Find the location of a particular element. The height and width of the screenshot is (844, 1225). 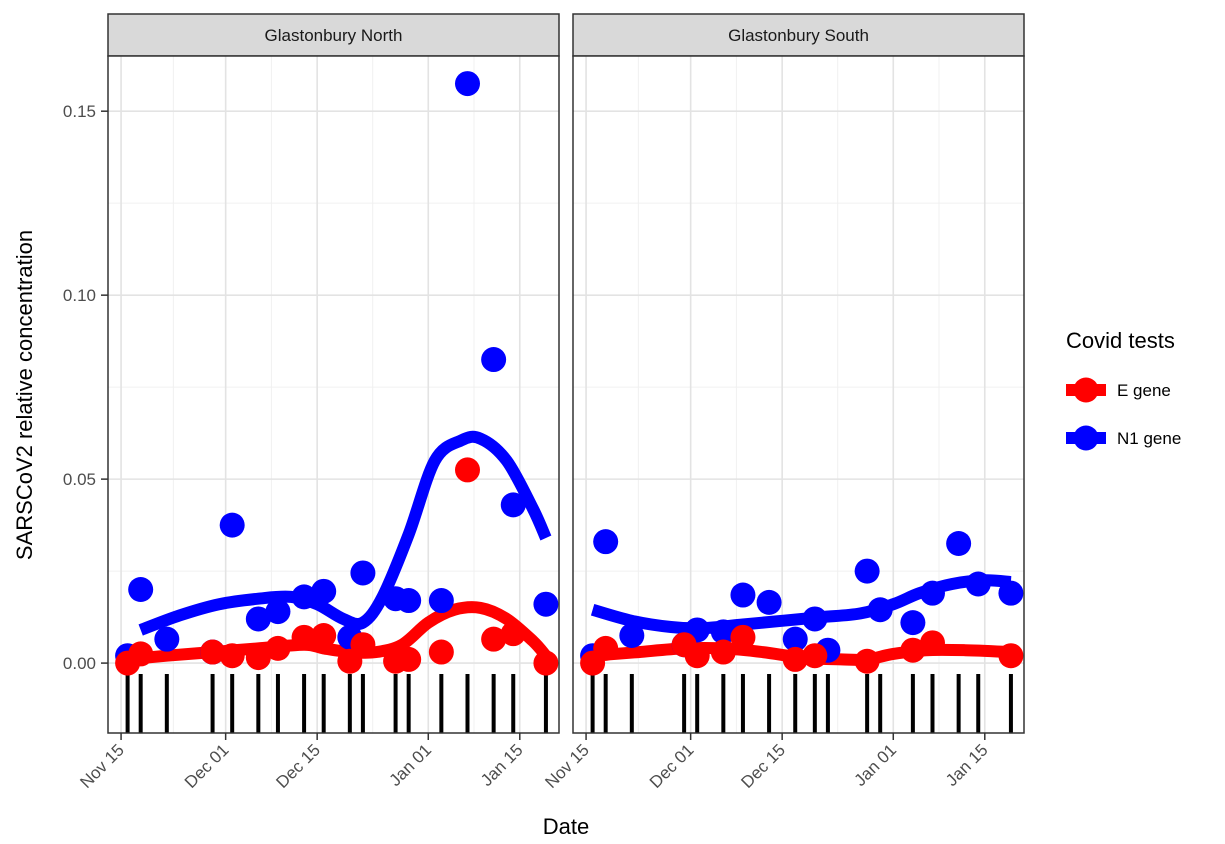

y-tick-label: 0.15 is located at coordinates (79, 111).